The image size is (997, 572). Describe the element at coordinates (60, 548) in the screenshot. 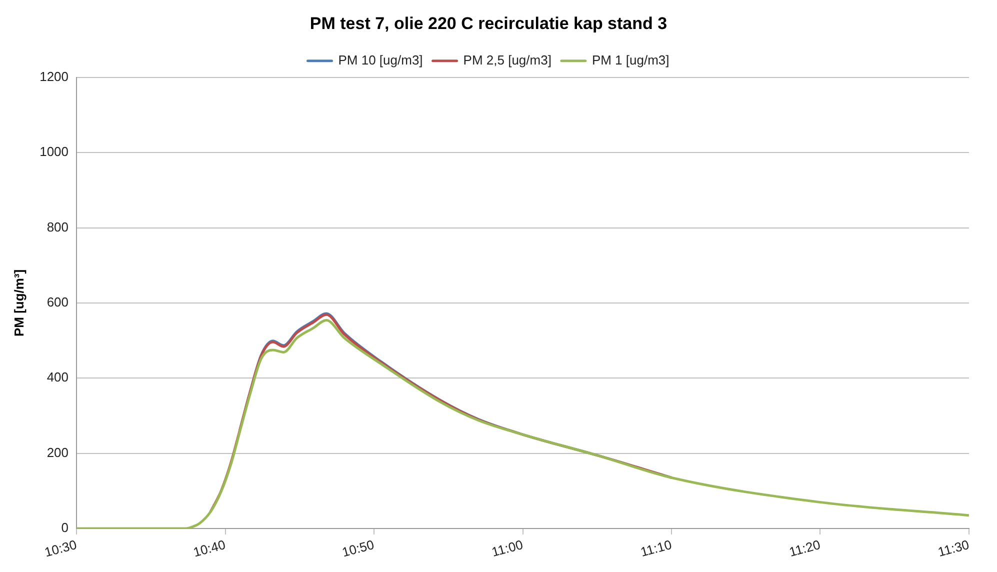

I see `x-tick-label: 10:30` at that location.